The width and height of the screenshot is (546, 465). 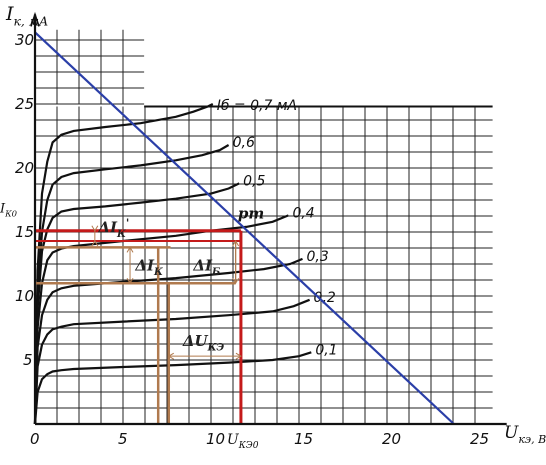 I want to click on x-tick-label: 5, so click(x=123, y=439).